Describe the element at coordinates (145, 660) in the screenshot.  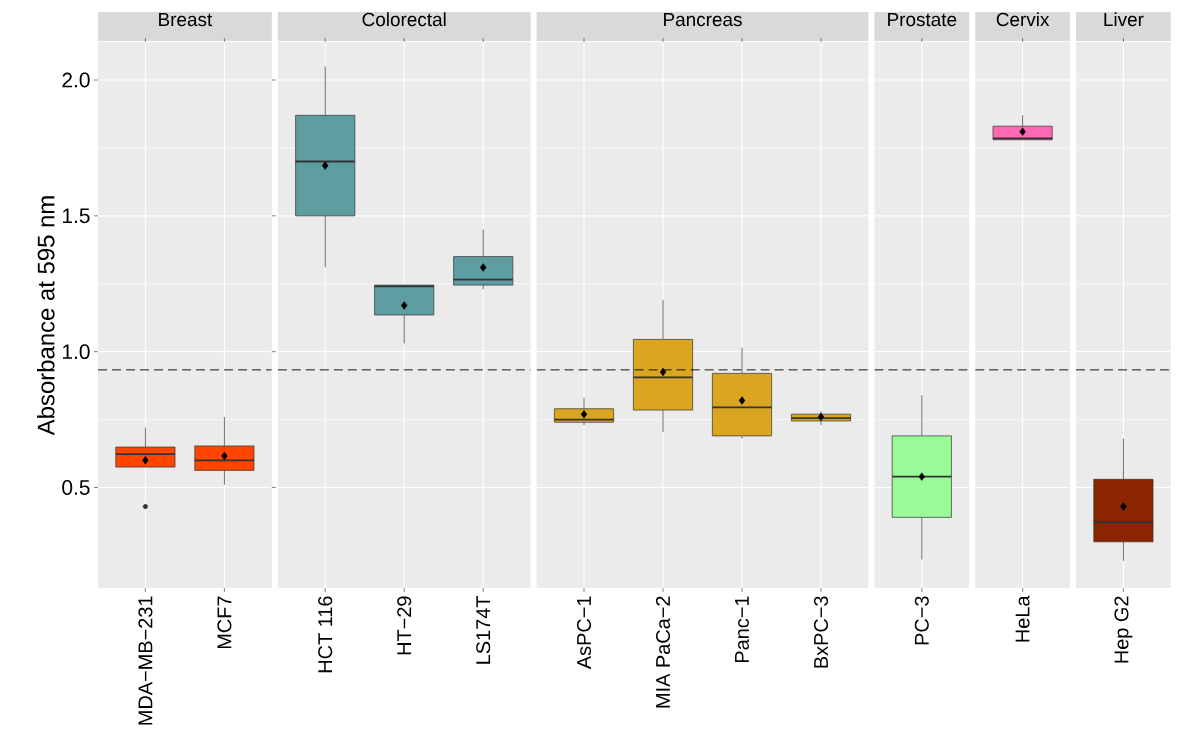
I see `x-tick-label: MDA−MB−231` at that location.